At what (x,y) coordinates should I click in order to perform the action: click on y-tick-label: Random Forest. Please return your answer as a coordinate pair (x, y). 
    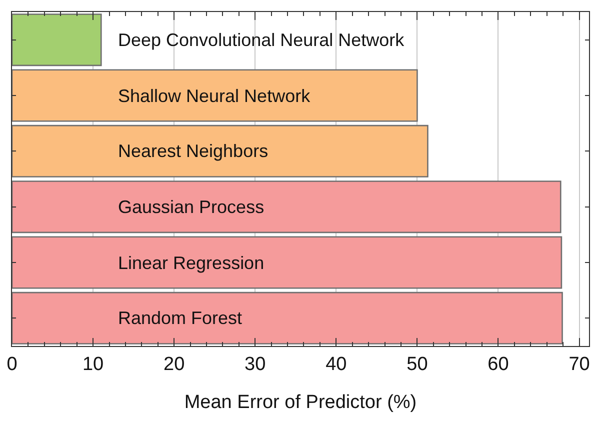
    Looking at the image, I should click on (180, 318).